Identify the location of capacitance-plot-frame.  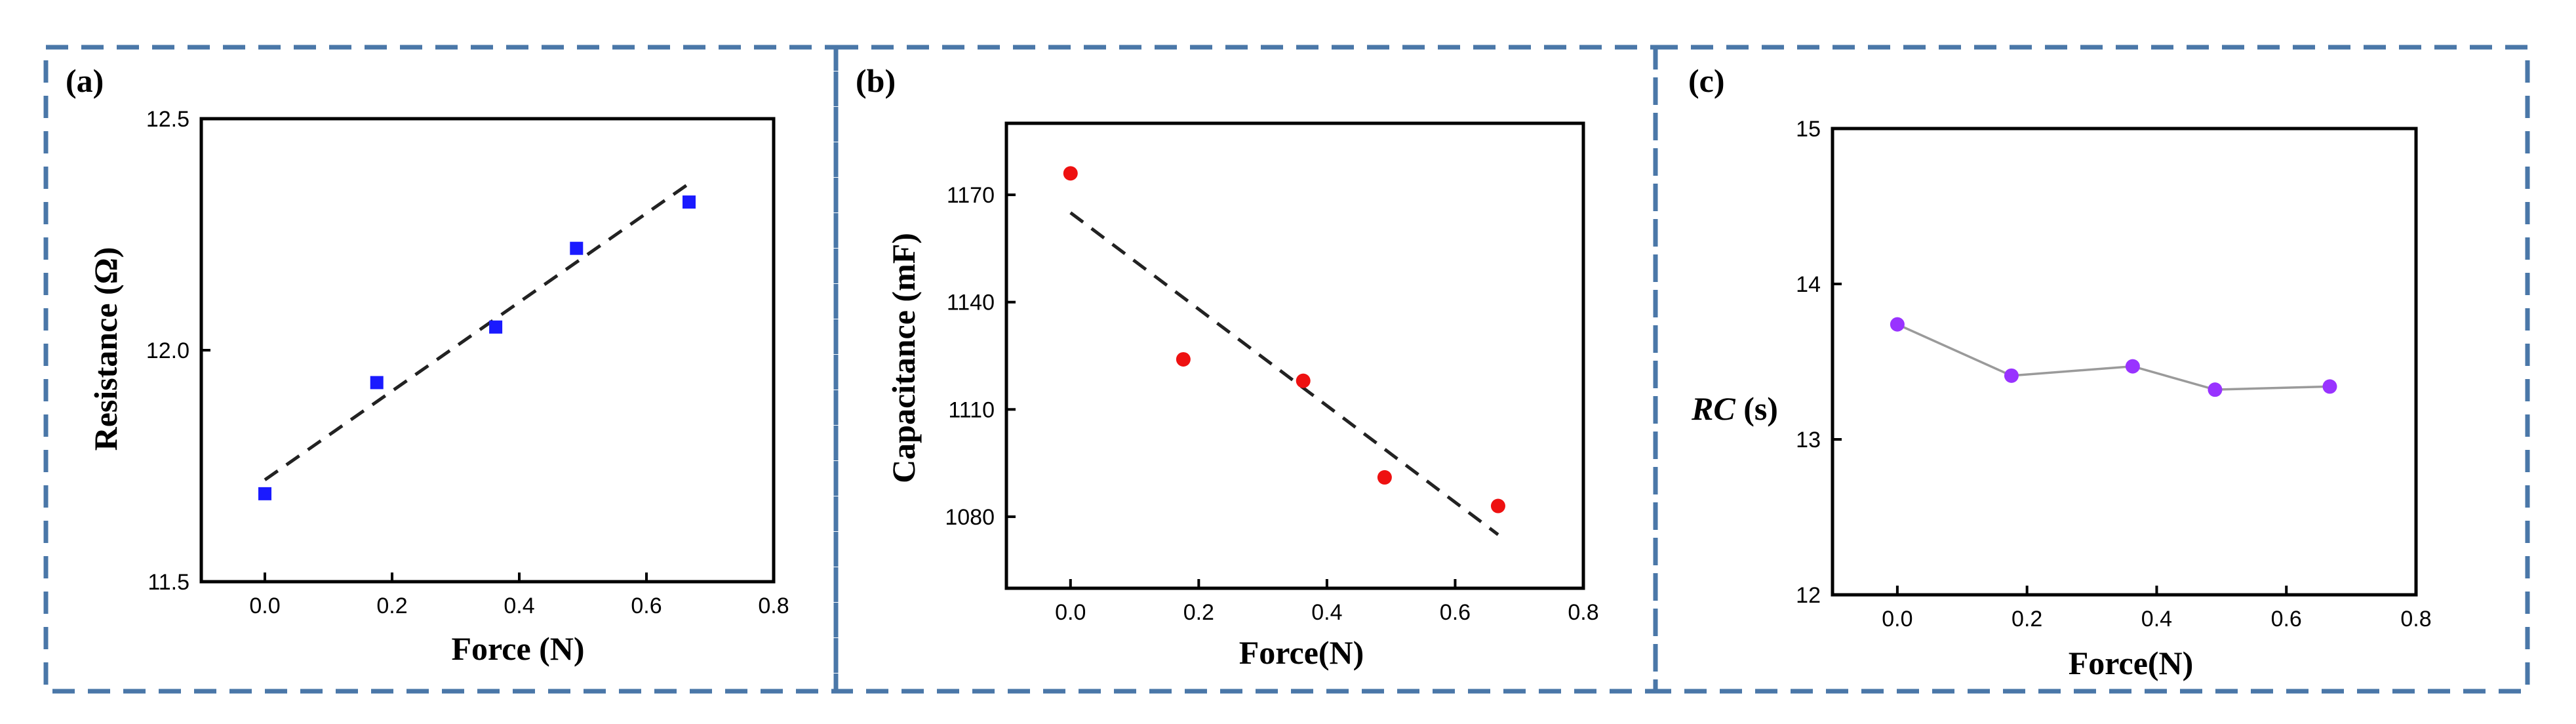
(1294, 356).